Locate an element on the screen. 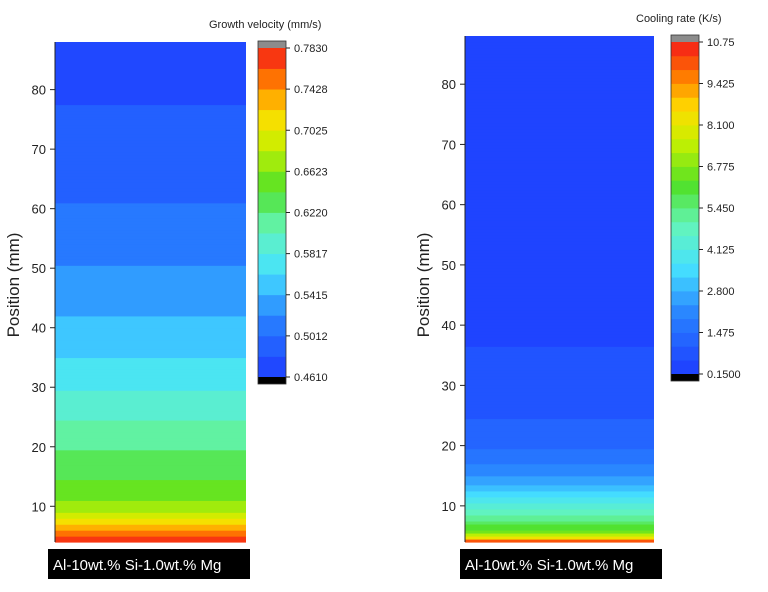  caption-box is located at coordinates (149, 564).